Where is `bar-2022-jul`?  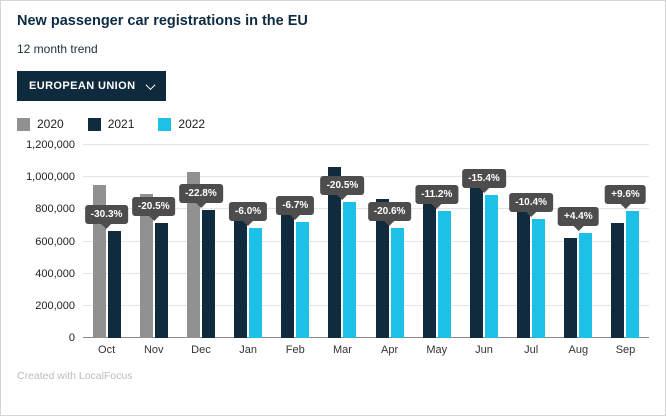
bar-2022-jul is located at coordinates (539, 278).